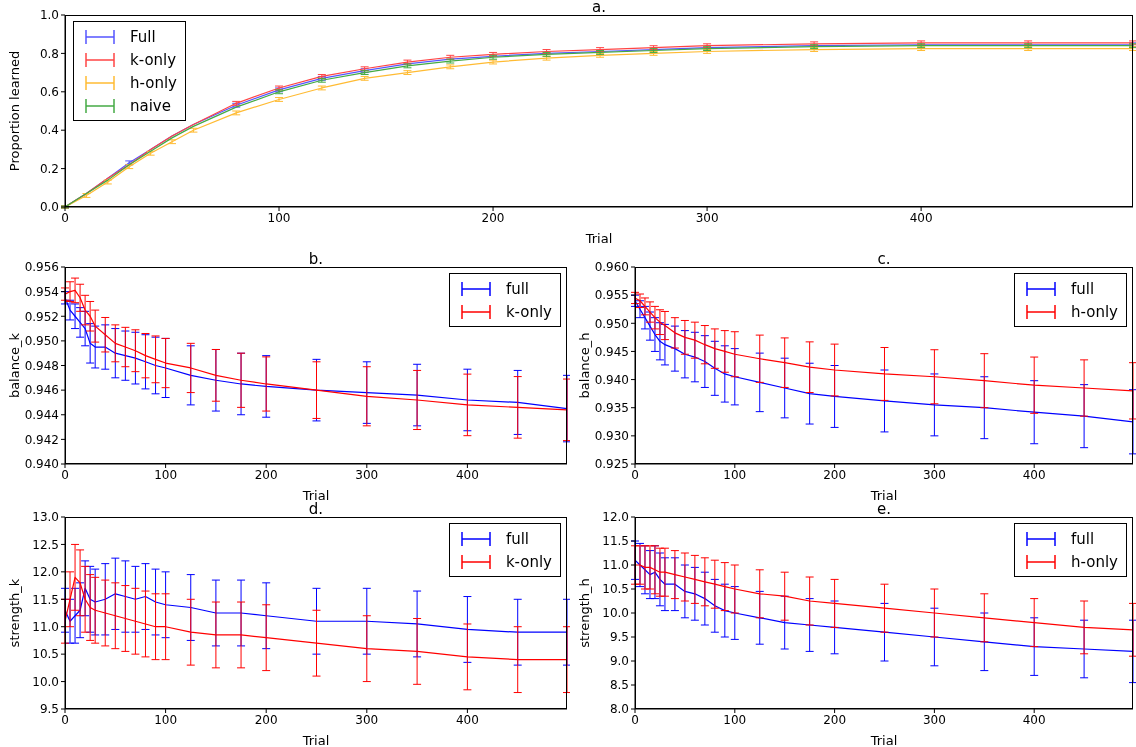 Image resolution: width=1136 pixels, height=747 pixels. I want to click on y-axis-title: strength_h, so click(584, 613).